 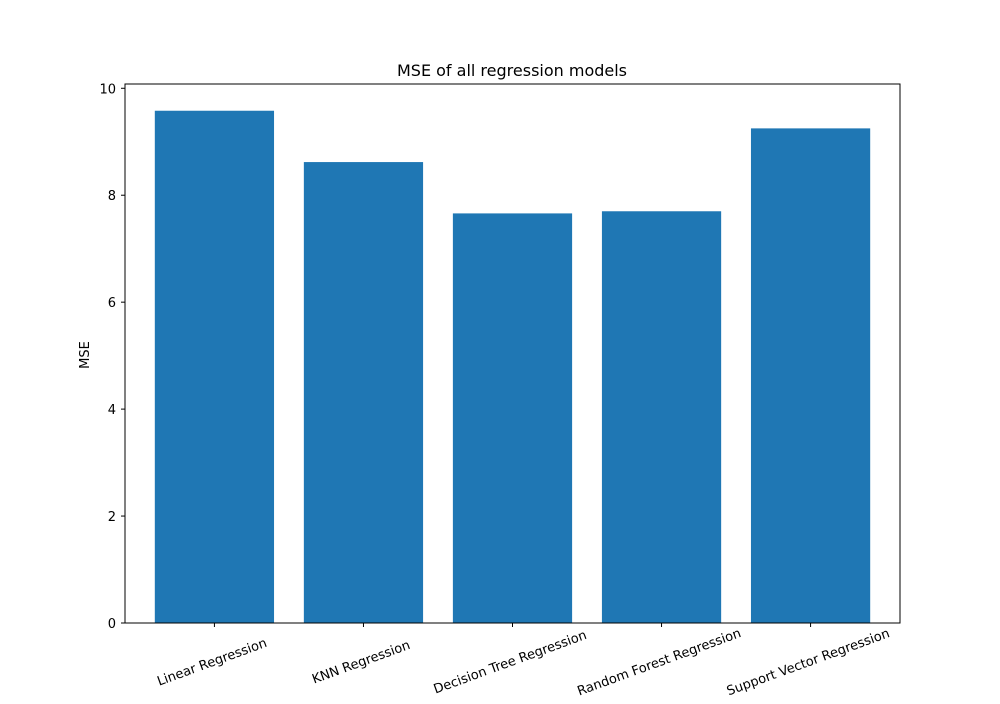 What do you see at coordinates (112, 357) in the screenshot?
I see `y-axis: 0 2 4 6 8 10` at bounding box center [112, 357].